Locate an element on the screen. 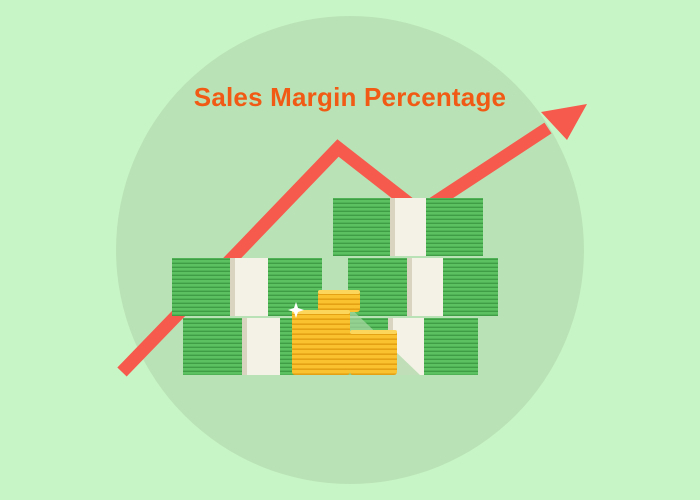 The width and height of the screenshot is (700, 500). coin-stack-icon is located at coordinates (344, 332).